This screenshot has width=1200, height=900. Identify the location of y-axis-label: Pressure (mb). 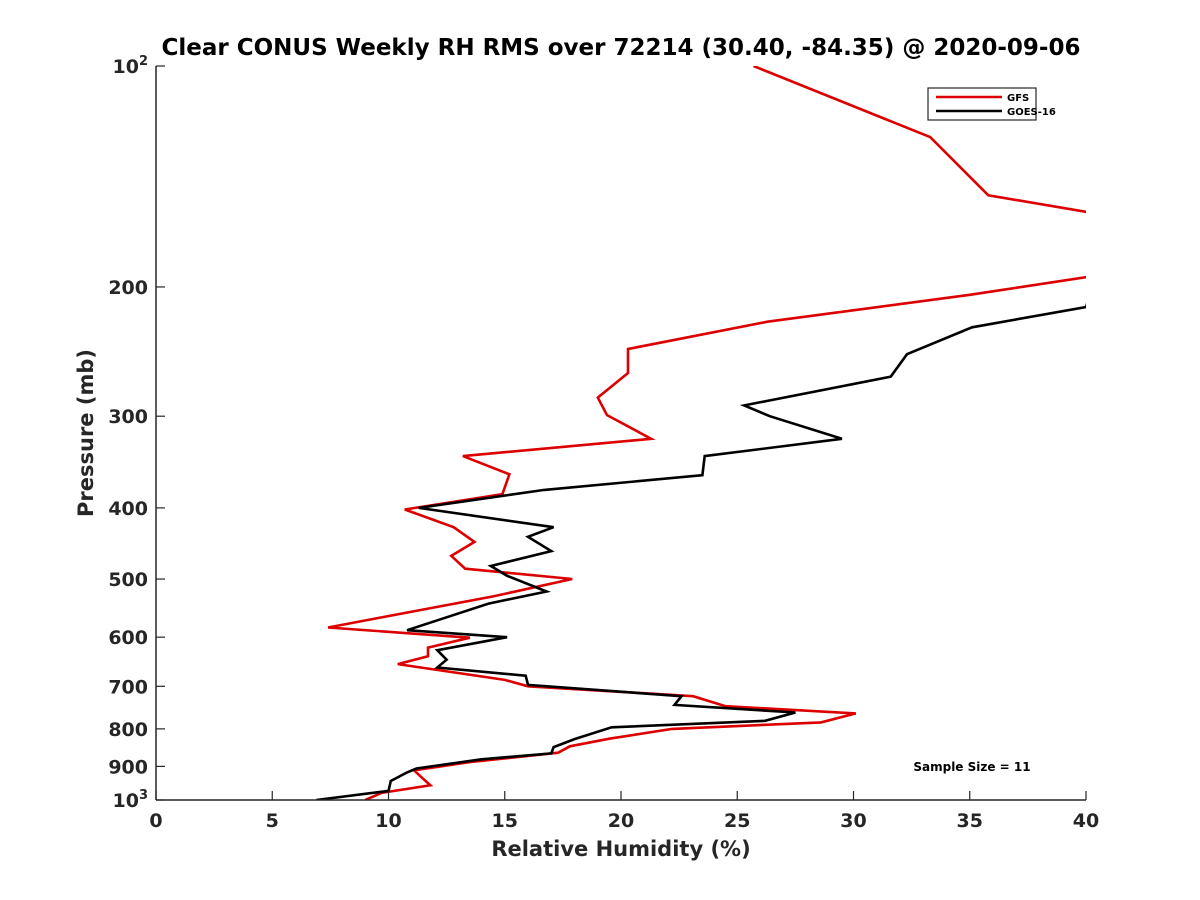
(86, 433).